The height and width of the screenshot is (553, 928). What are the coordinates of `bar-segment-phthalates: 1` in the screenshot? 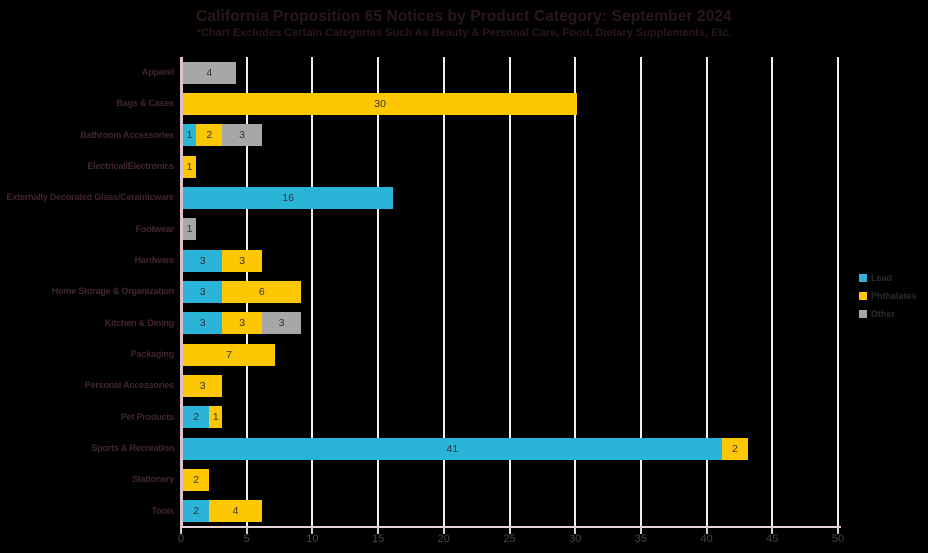 It's located at (216, 417).